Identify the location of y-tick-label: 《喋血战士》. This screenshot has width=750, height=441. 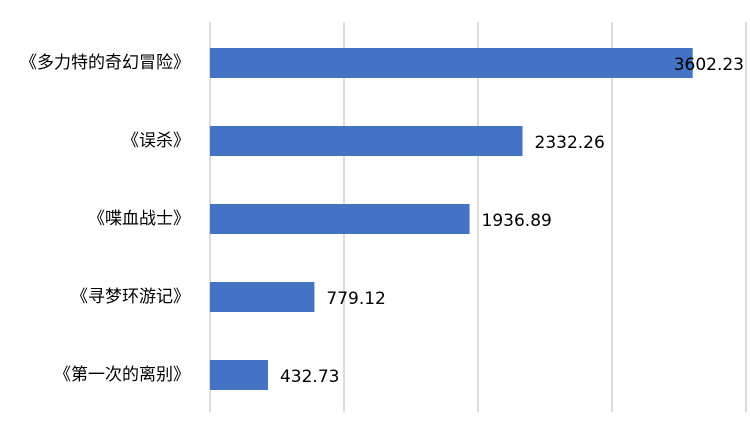
(139, 219).